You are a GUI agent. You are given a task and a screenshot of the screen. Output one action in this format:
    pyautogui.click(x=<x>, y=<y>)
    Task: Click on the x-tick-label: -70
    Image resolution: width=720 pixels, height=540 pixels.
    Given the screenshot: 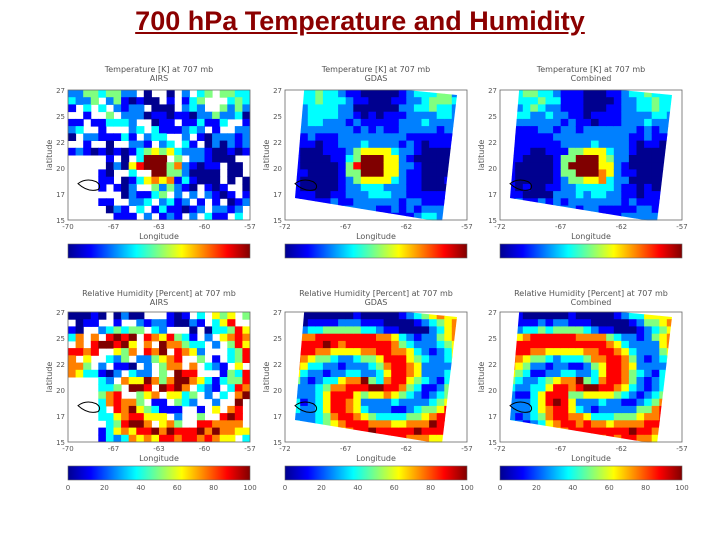 What is the action you would take?
    pyautogui.click(x=67, y=227)
    